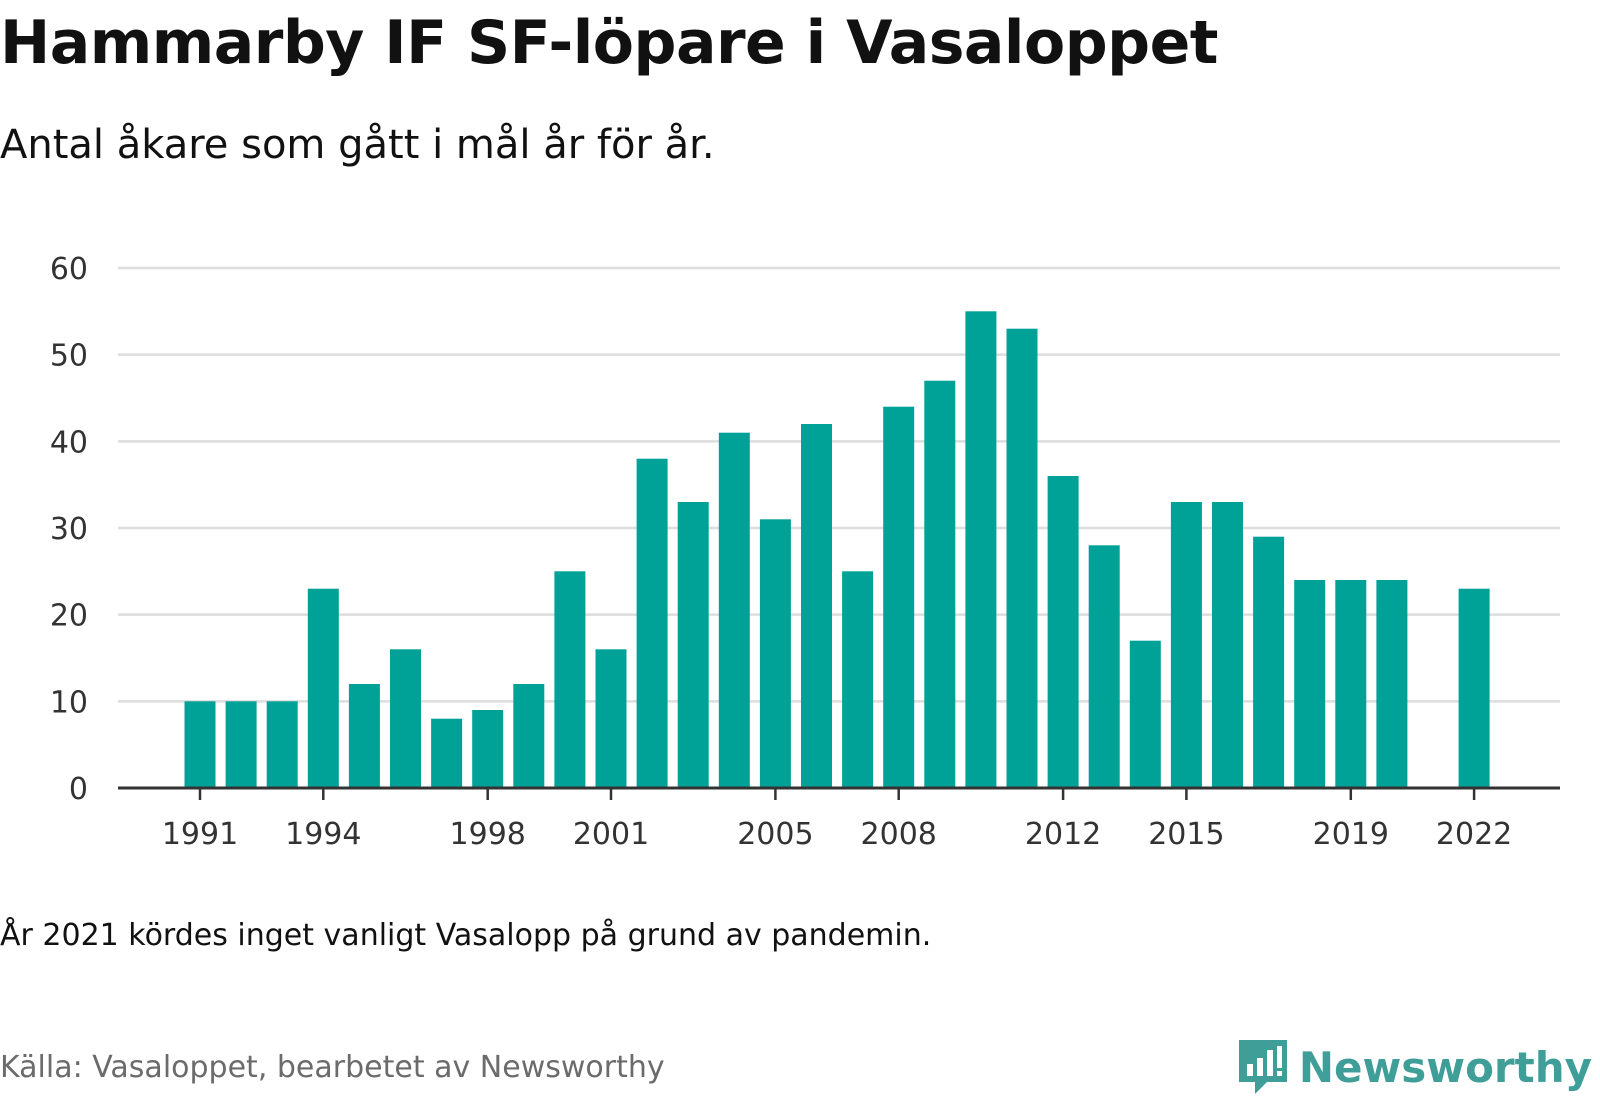 The height and width of the screenshot is (1100, 1600). What do you see at coordinates (1474, 834) in the screenshot?
I see `x-tick-label: 2022` at bounding box center [1474, 834].